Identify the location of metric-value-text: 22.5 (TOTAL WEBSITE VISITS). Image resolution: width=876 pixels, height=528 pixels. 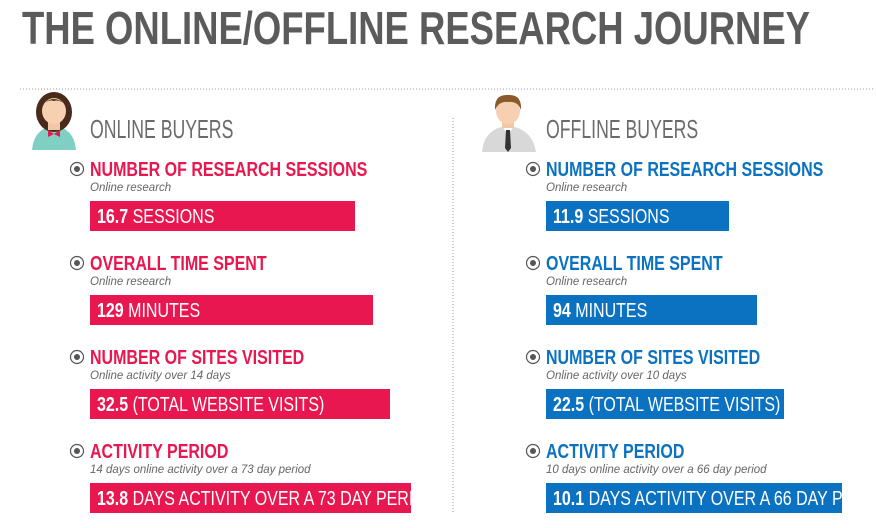
(666, 404).